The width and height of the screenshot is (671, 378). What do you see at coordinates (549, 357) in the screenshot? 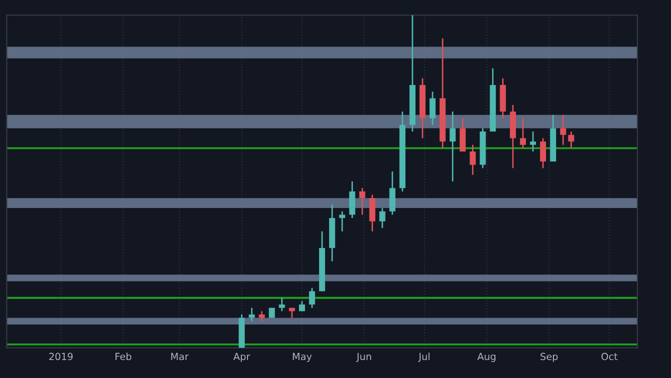
I see `x-tick-label: Sep` at bounding box center [549, 357].